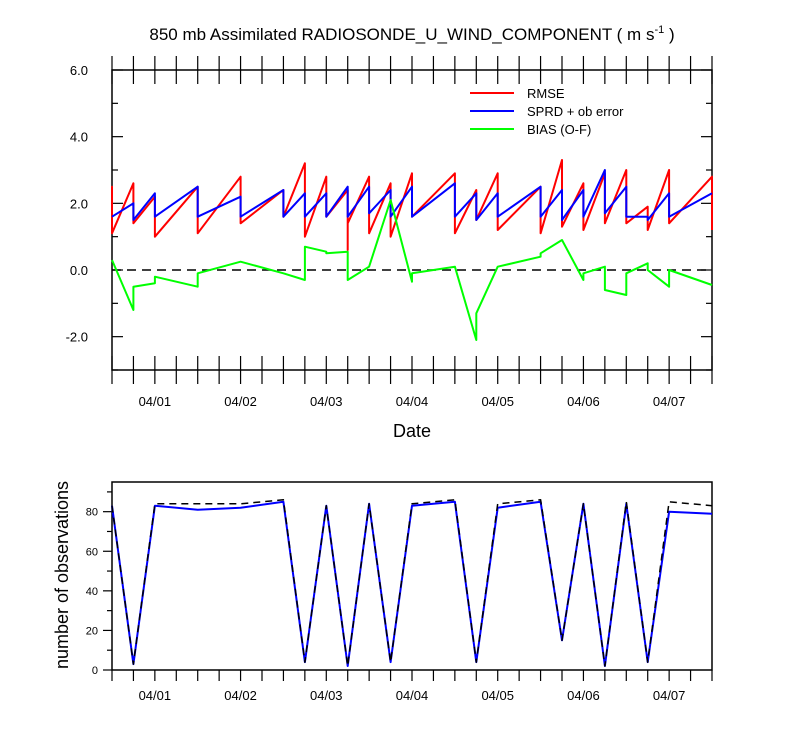 The image size is (800, 750). I want to click on bottom-x-tick-label: 04/03, so click(326, 695).